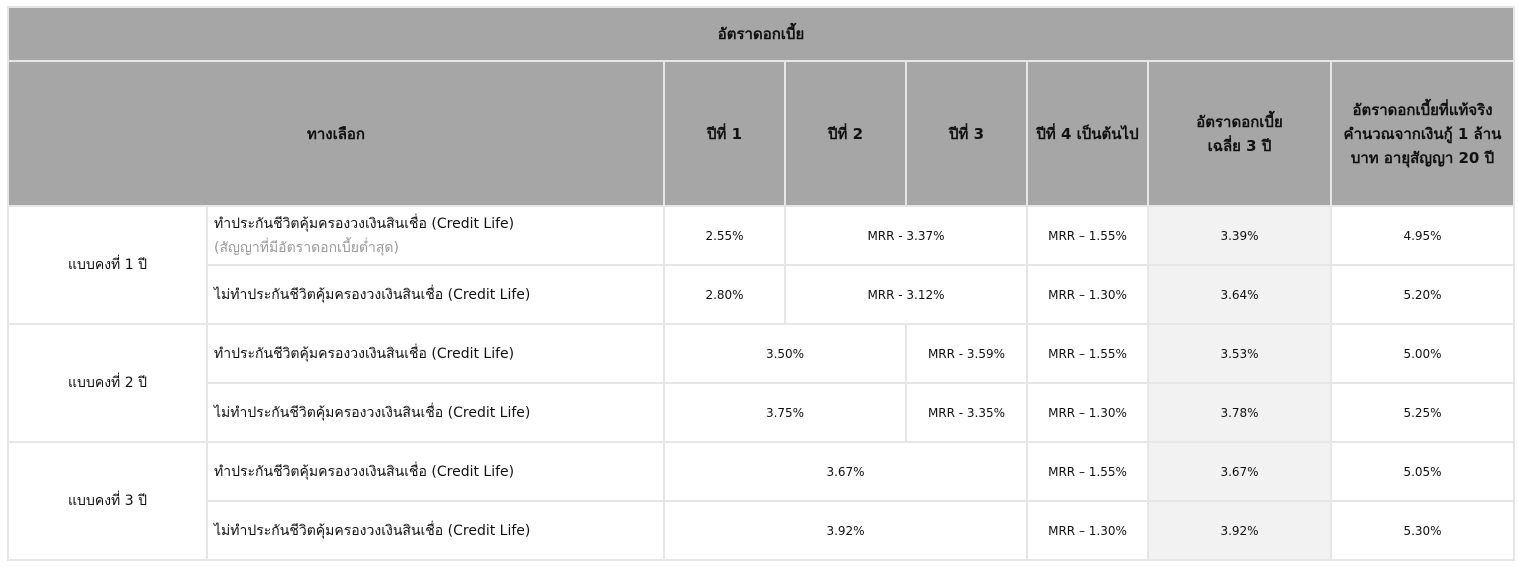 The width and height of the screenshot is (1519, 572). What do you see at coordinates (785, 412) in the screenshot?
I see `rate-year-1-2: 3.75%` at bounding box center [785, 412].